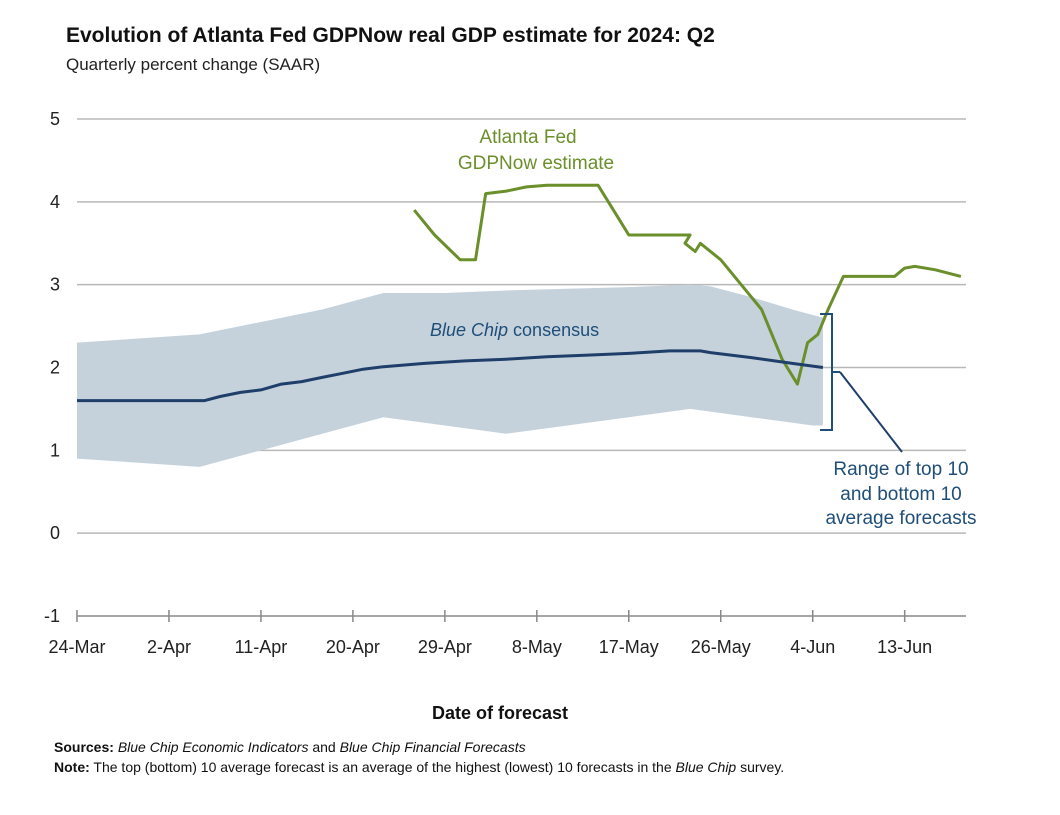 The width and height of the screenshot is (1060, 815). What do you see at coordinates (500, 713) in the screenshot?
I see `x-axis-label: Date of forecast` at bounding box center [500, 713].